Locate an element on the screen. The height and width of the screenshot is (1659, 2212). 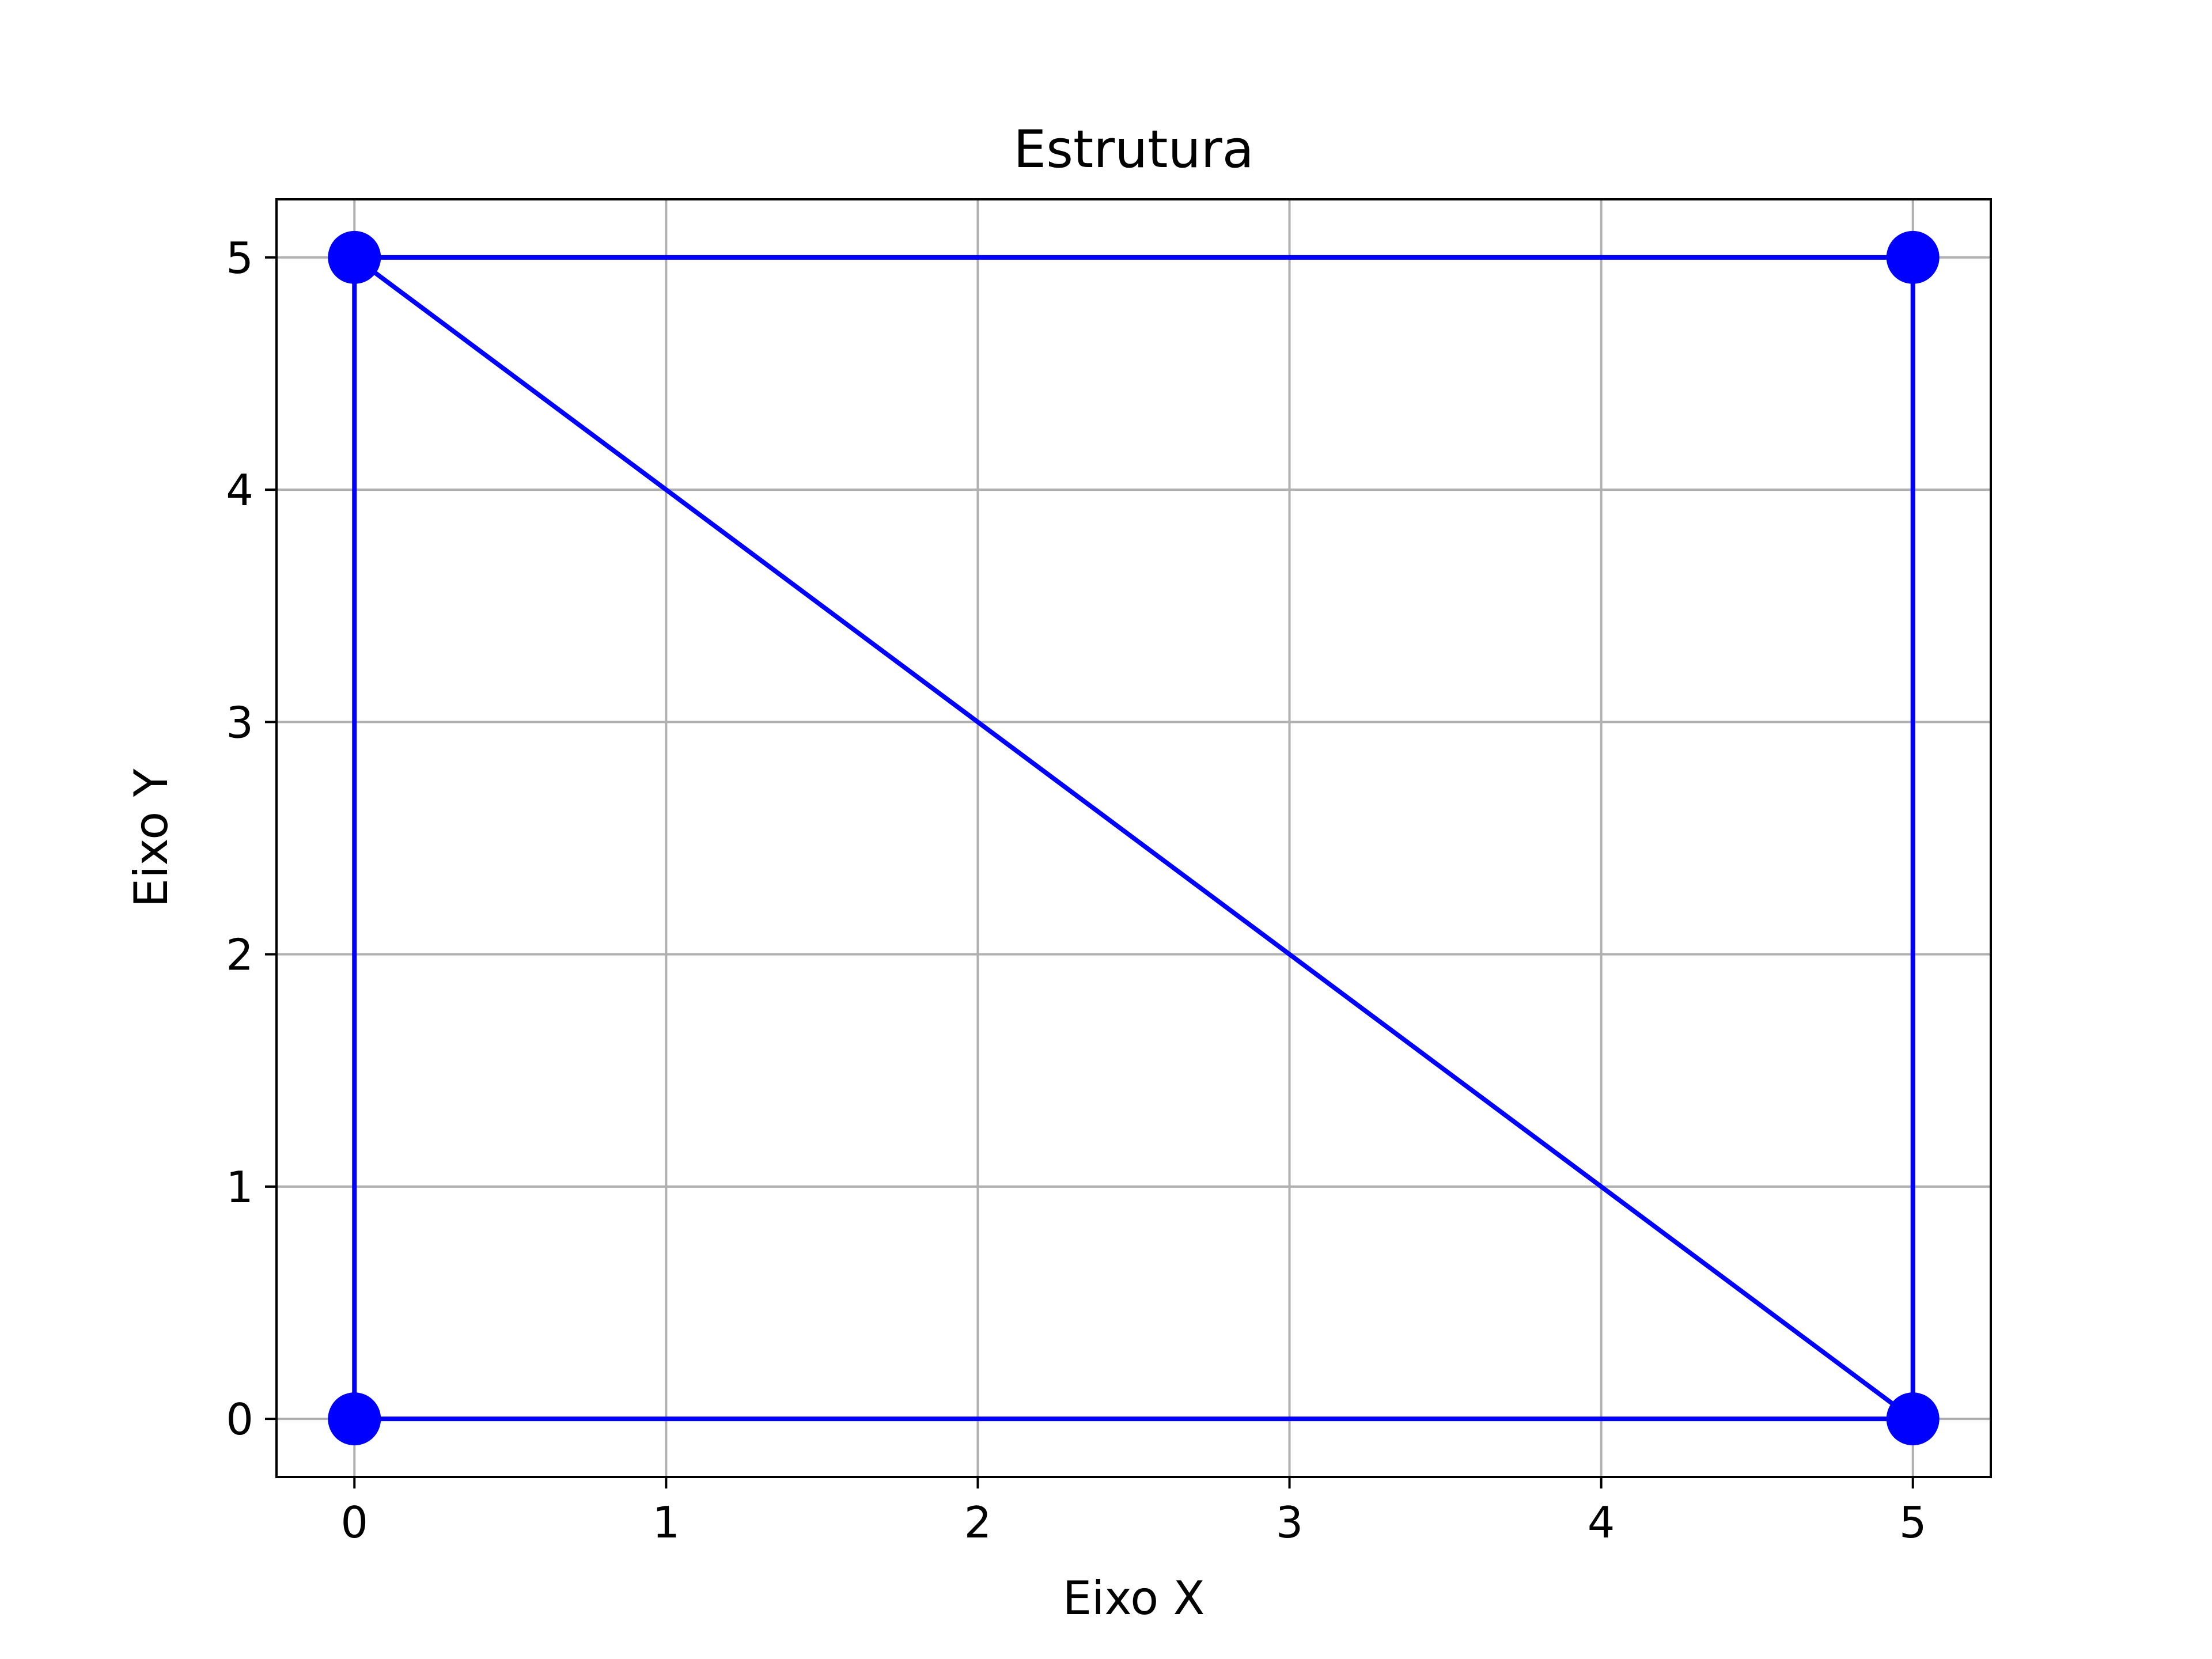
x-tick-label: 0 is located at coordinates (354, 1522).